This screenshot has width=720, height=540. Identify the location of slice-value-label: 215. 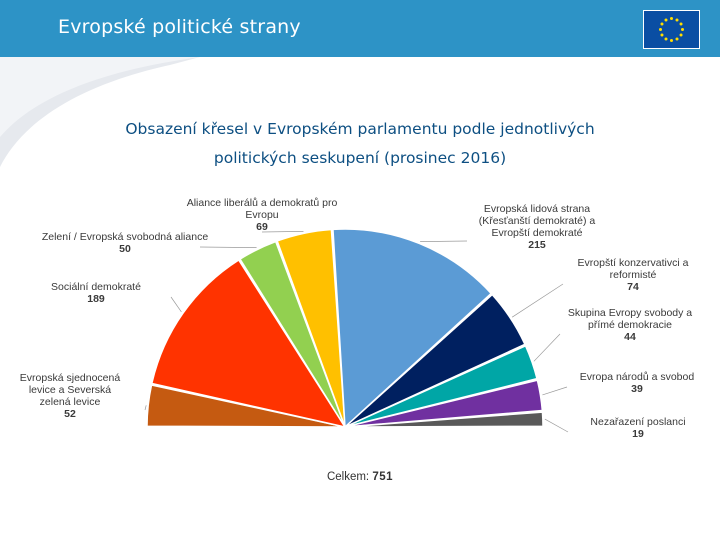
(537, 245).